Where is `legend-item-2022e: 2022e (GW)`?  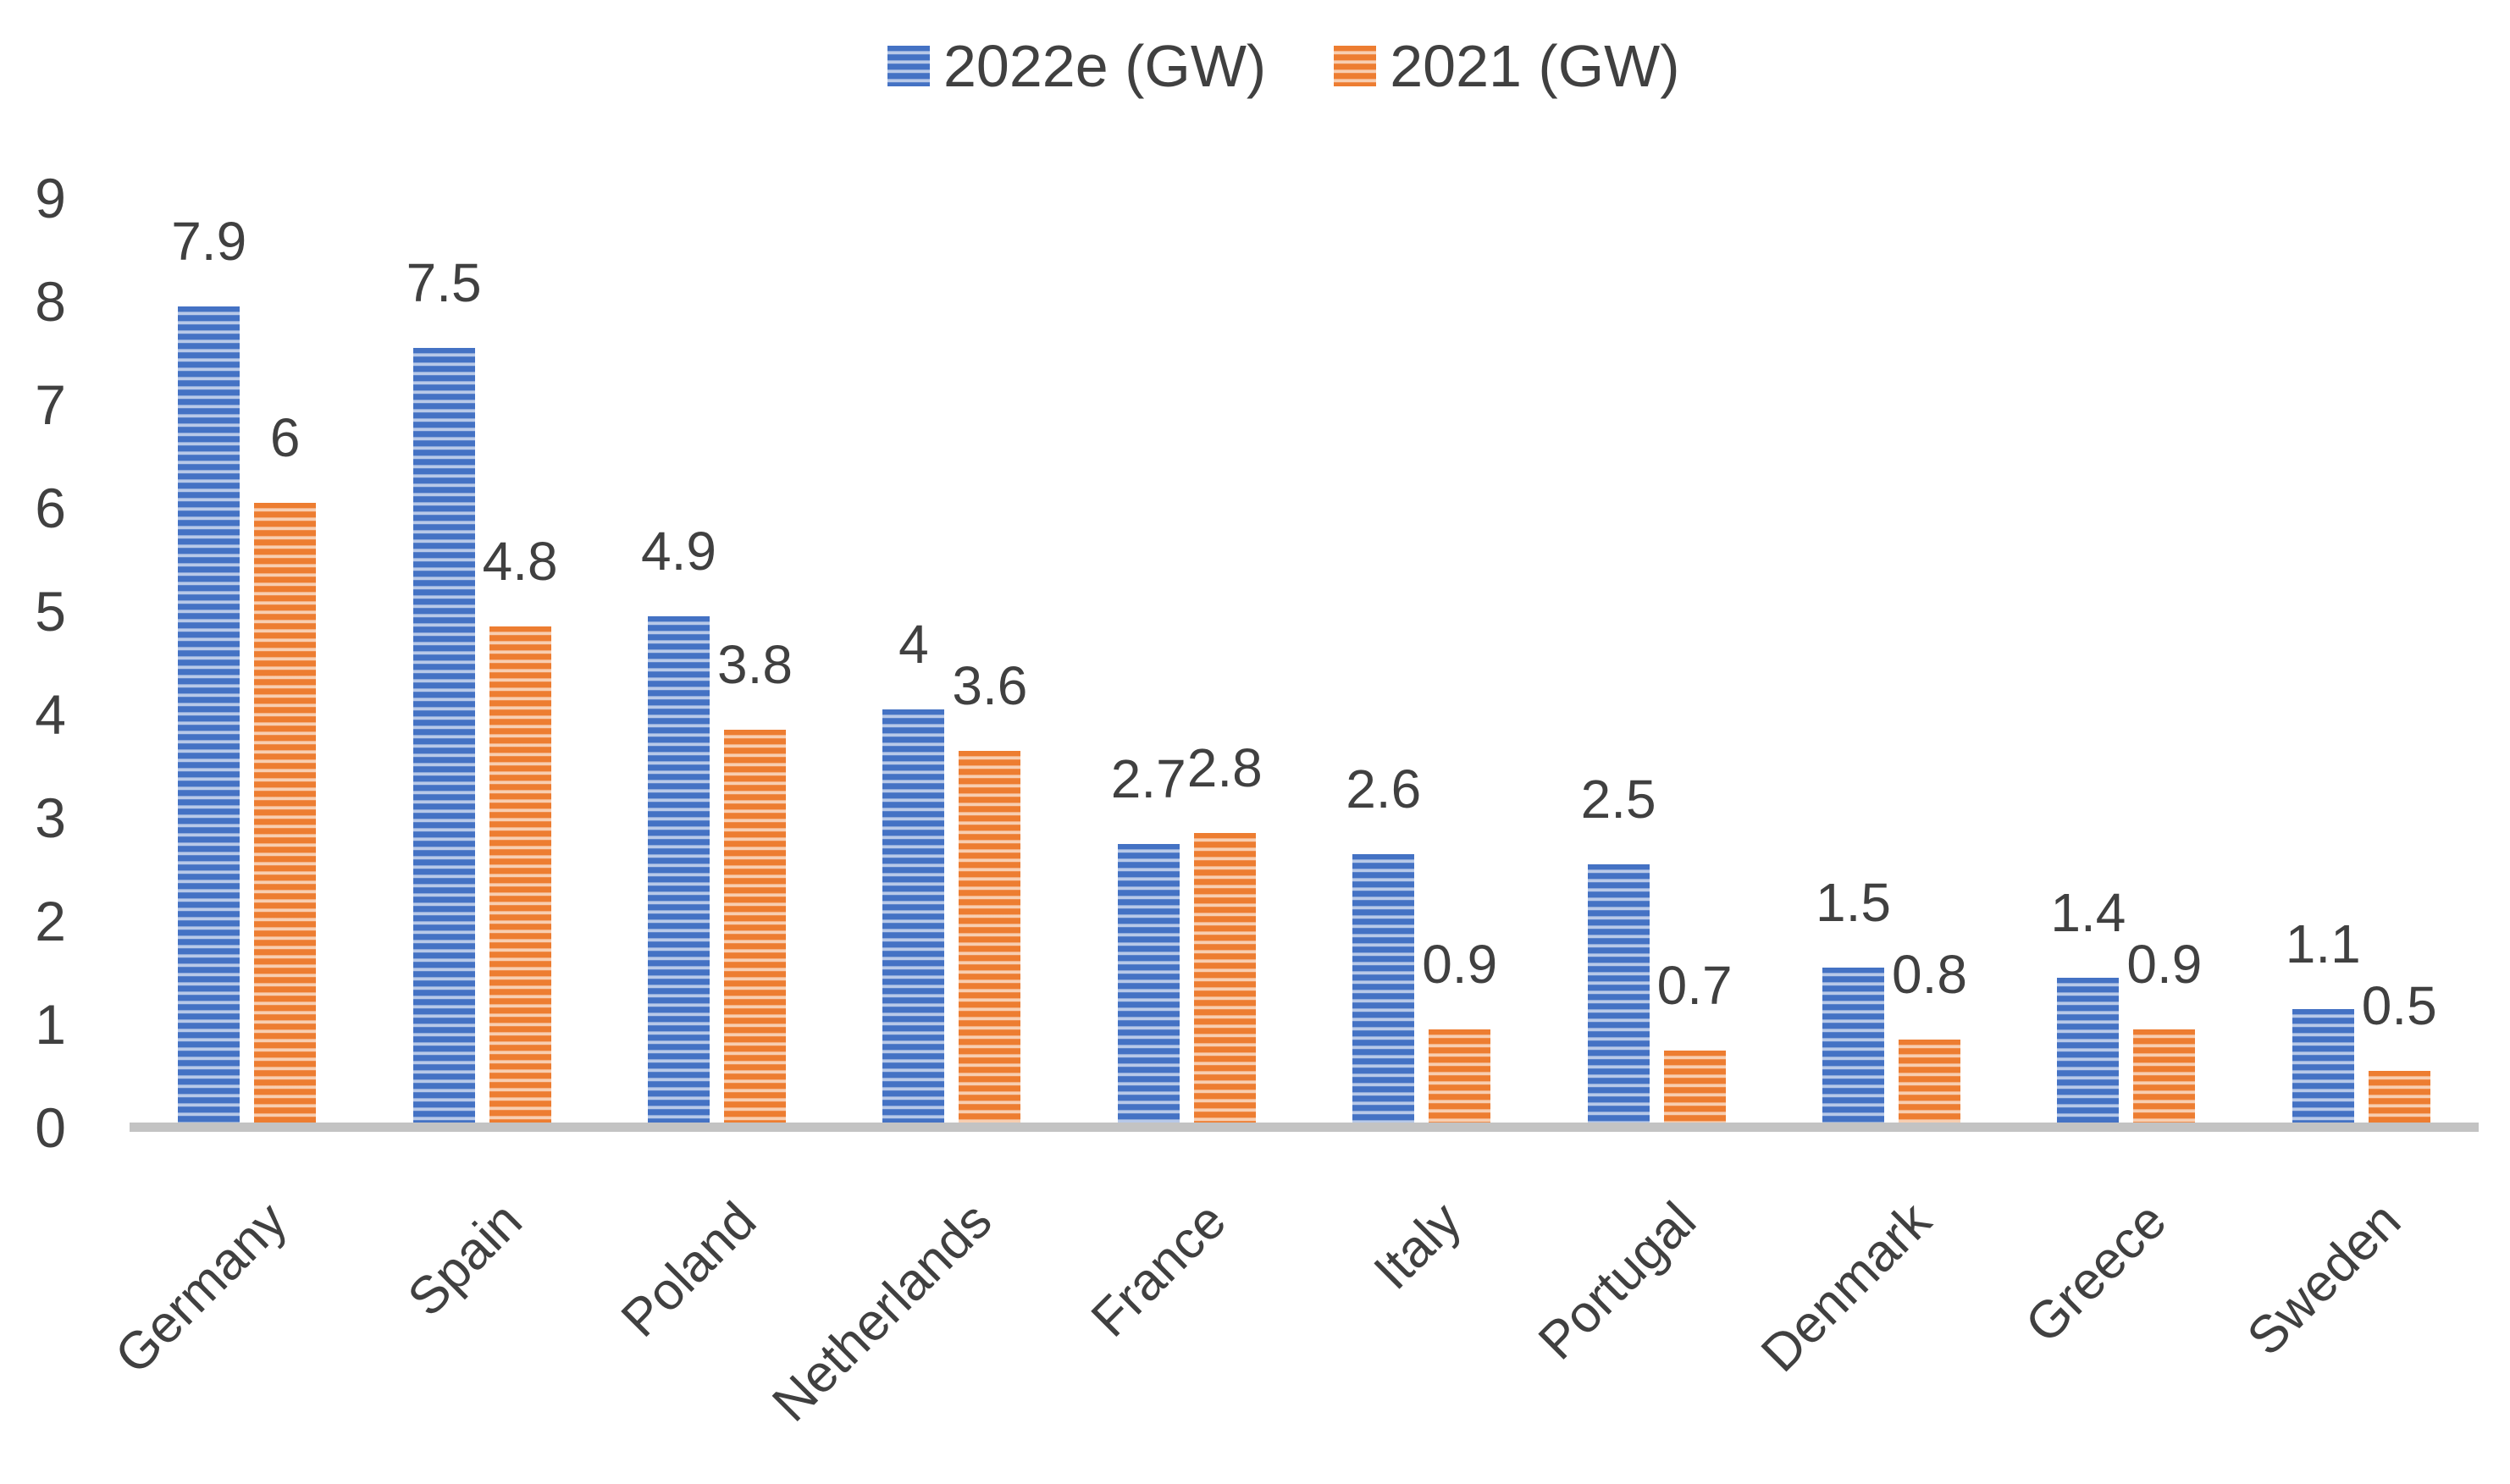 legend-item-2022e: 2022e (GW) is located at coordinates (1077, 66).